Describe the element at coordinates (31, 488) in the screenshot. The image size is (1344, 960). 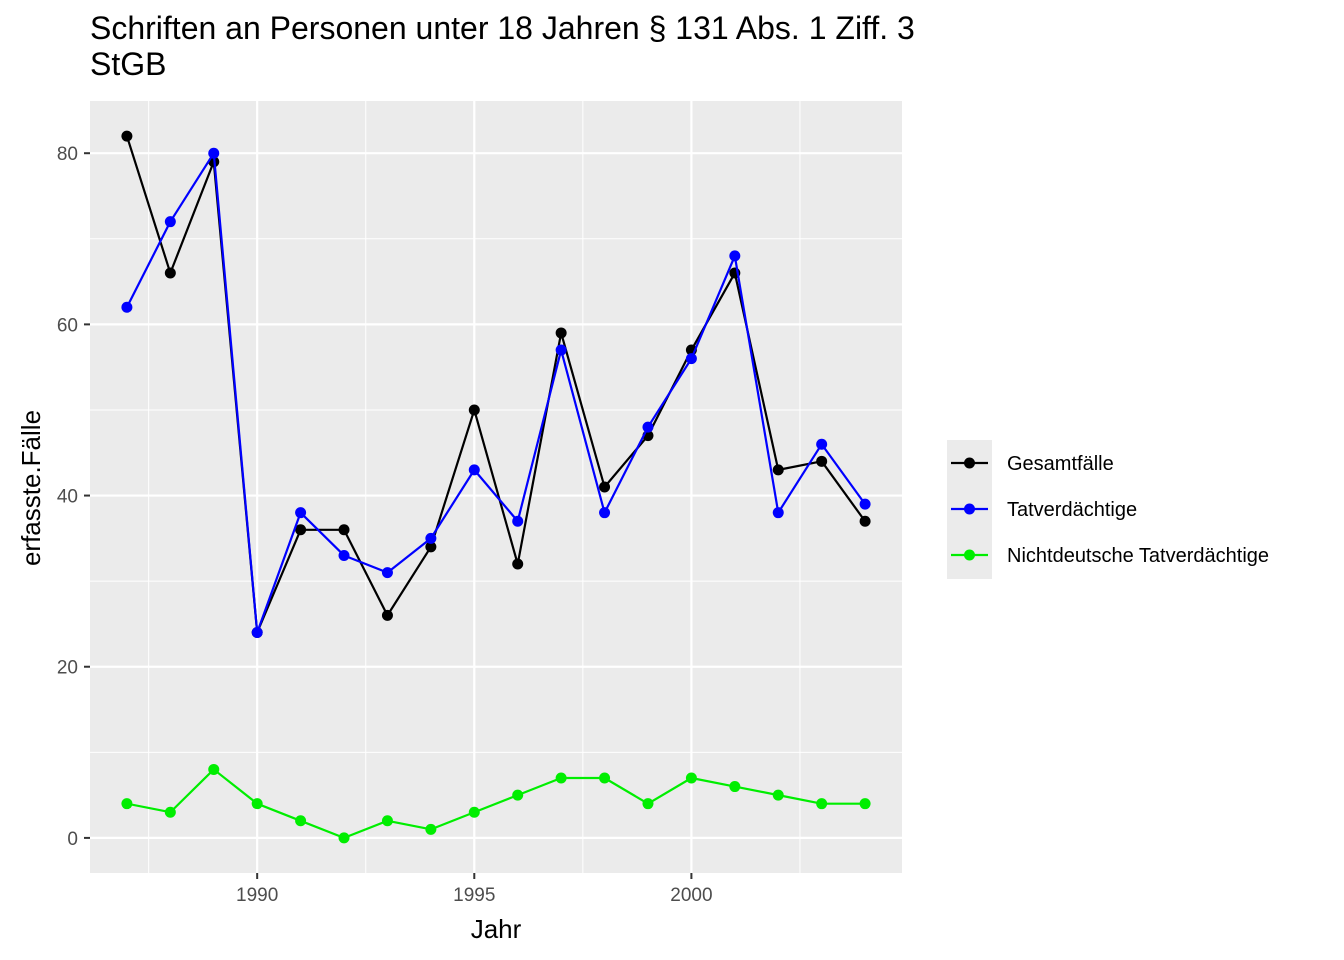
I see `y-axis-title: erfasste.Fälle` at that location.